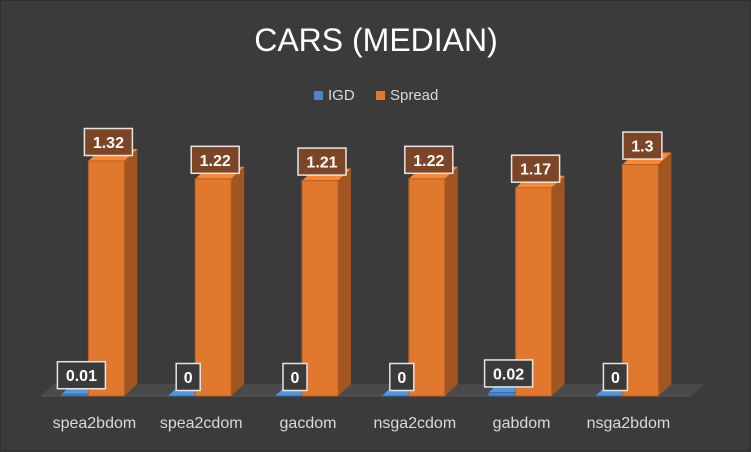 This screenshot has width=751, height=452. I want to click on data-label-igd-gabdom: 0.02, so click(509, 373).